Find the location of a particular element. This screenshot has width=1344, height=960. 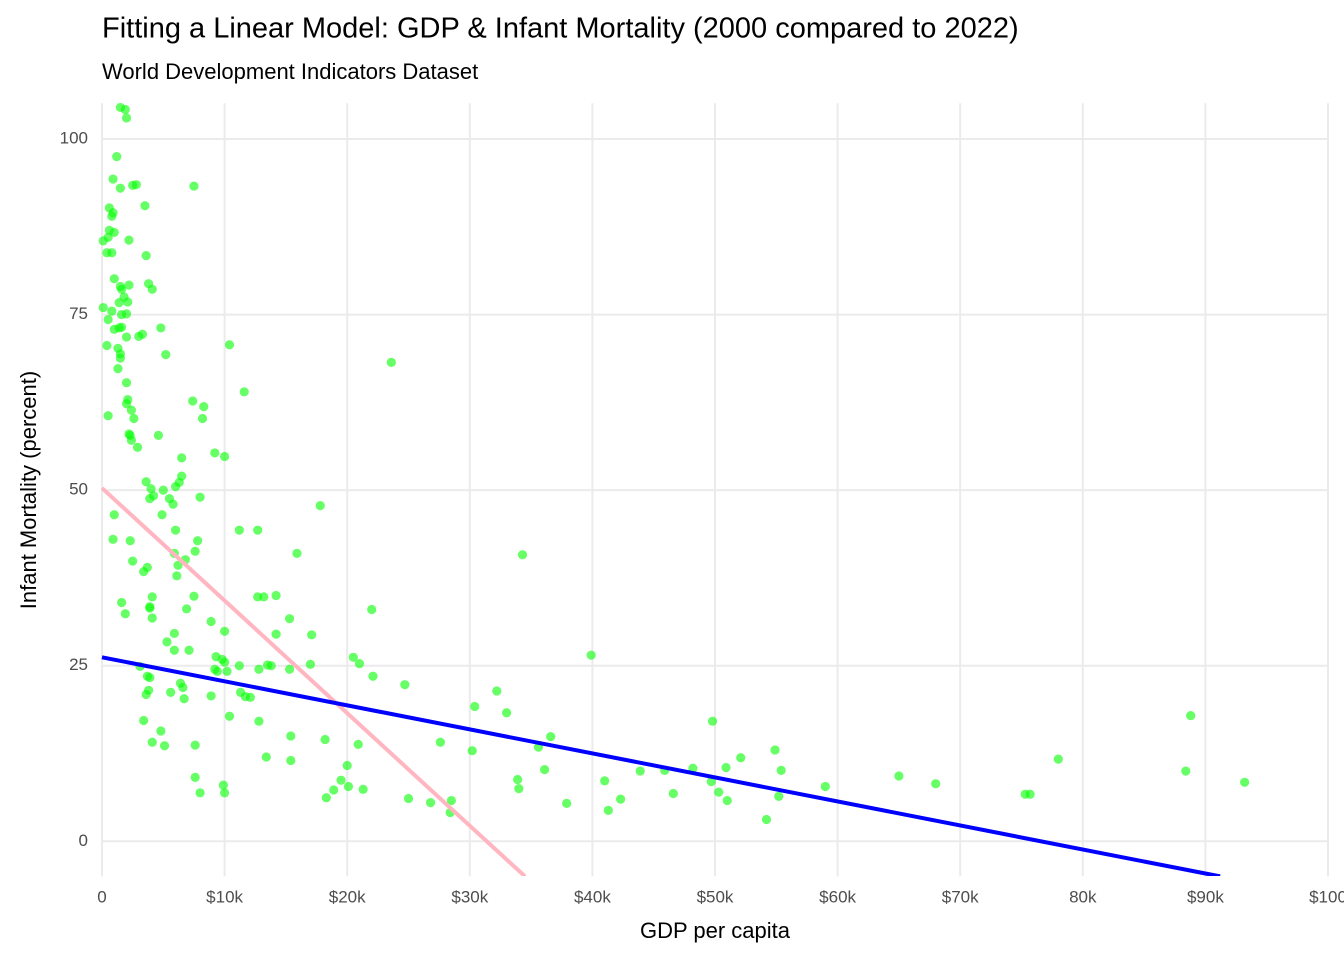

x-tick-label: $40k is located at coordinates (592, 896).